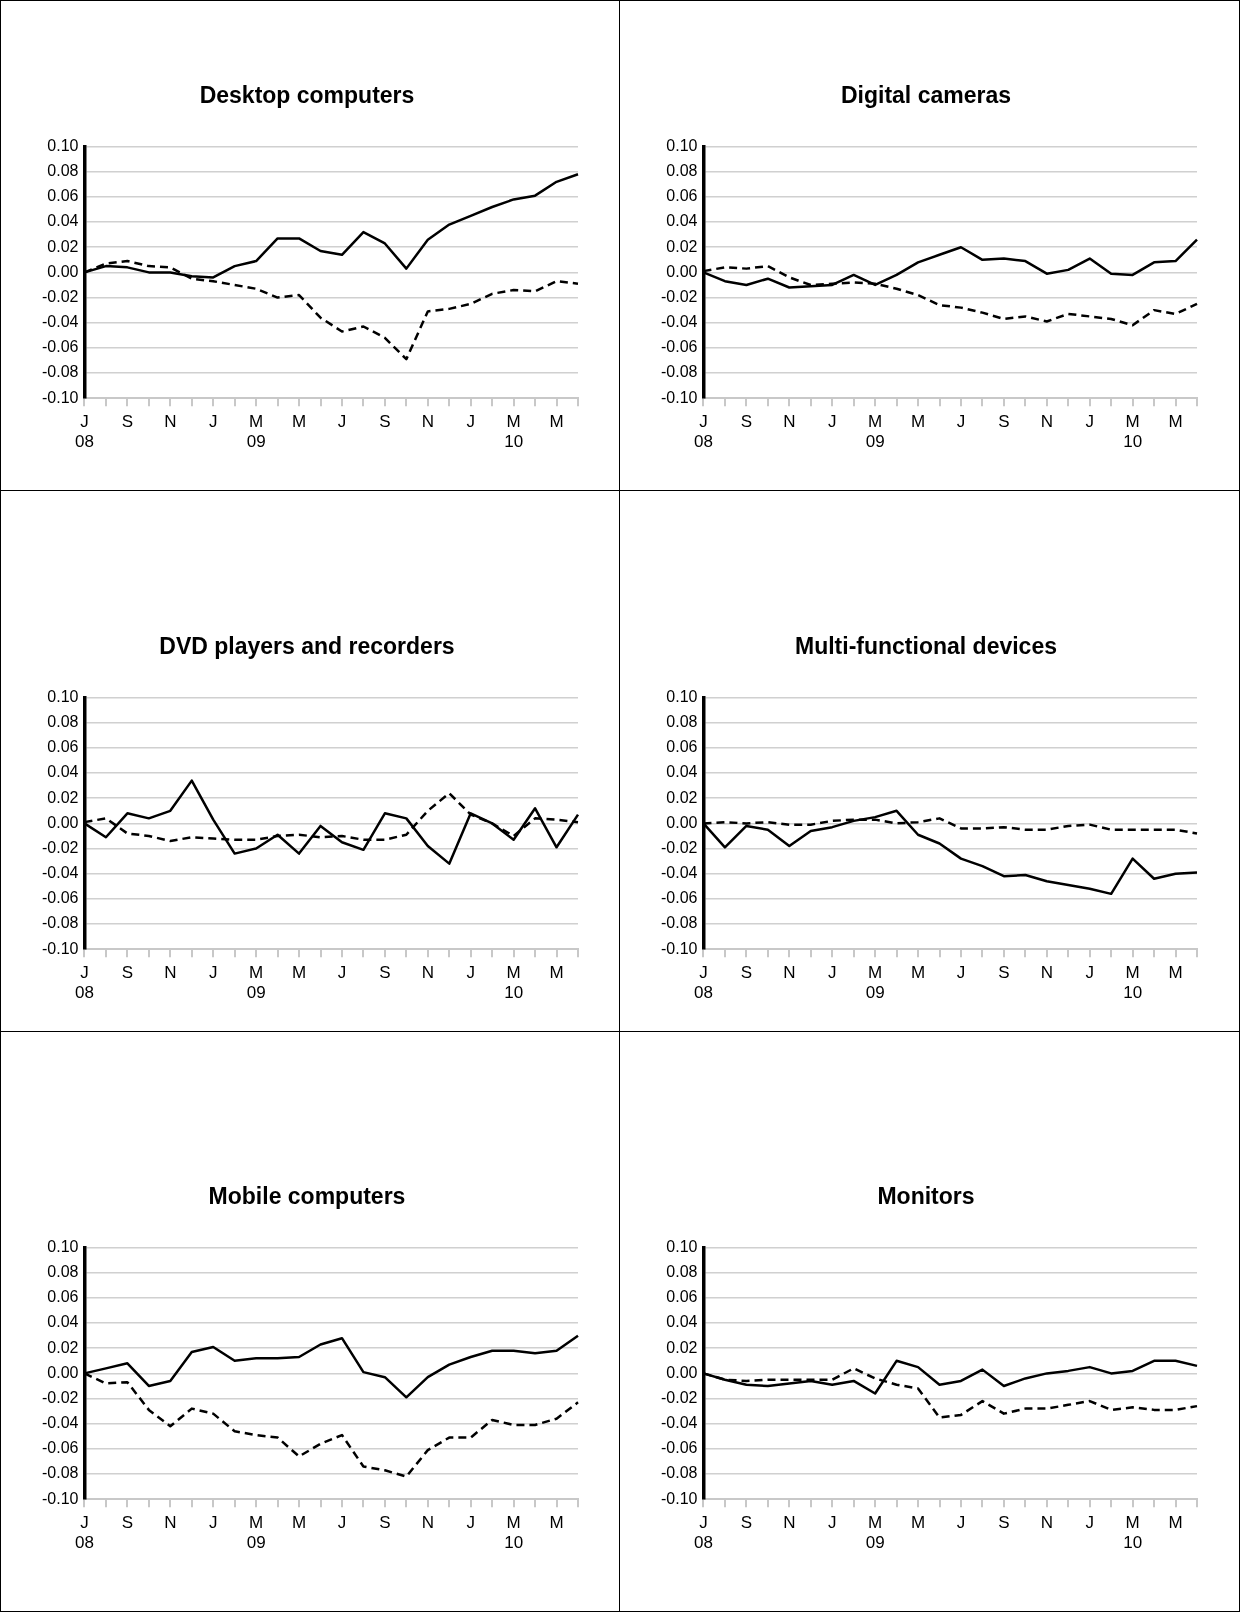  I want to click on chart-title: Digital cameras, so click(926, 95).